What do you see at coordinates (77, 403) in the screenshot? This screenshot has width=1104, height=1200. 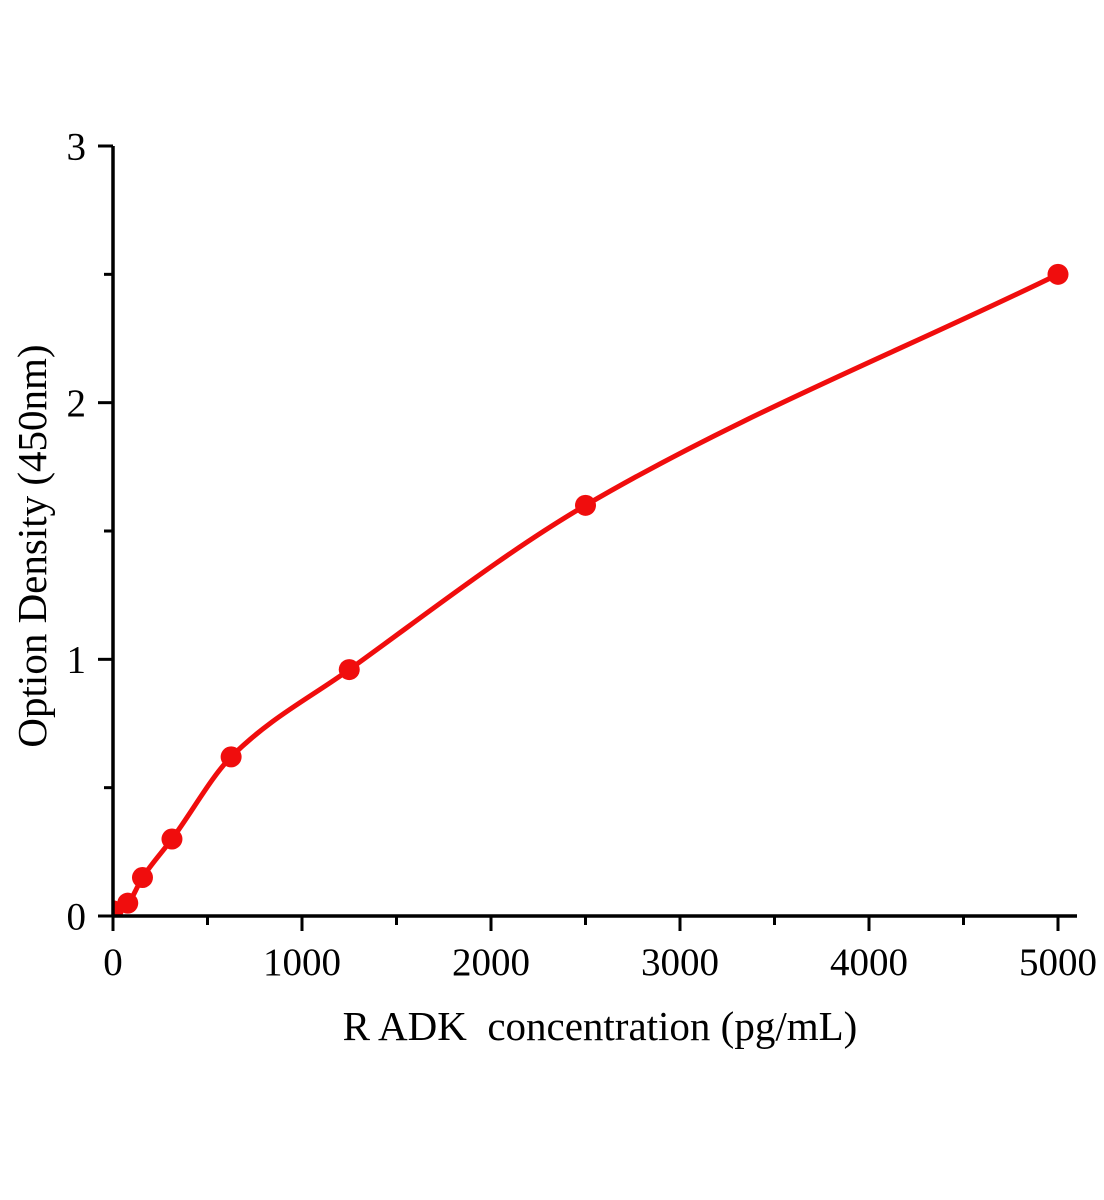 I see `y-tick-label: 2` at bounding box center [77, 403].